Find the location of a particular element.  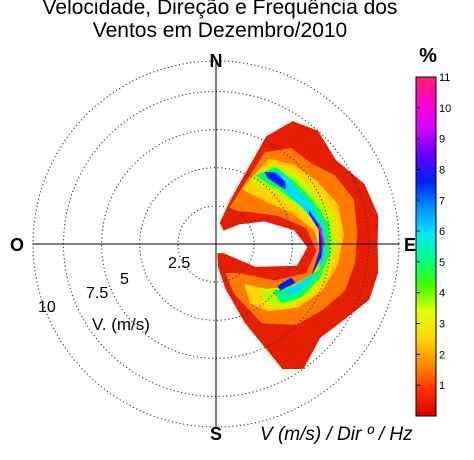

colorbar-tick-label-10: 11 is located at coordinates (444, 78).